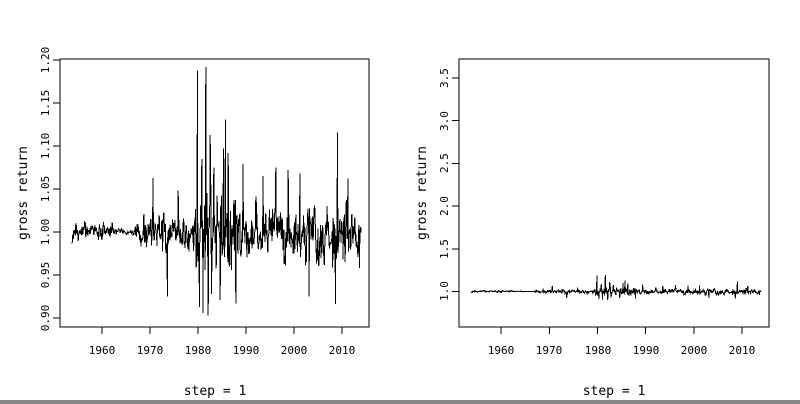 The image size is (800, 404). What do you see at coordinates (444, 206) in the screenshot?
I see `right-y-tick-label: 2.0` at bounding box center [444, 206].